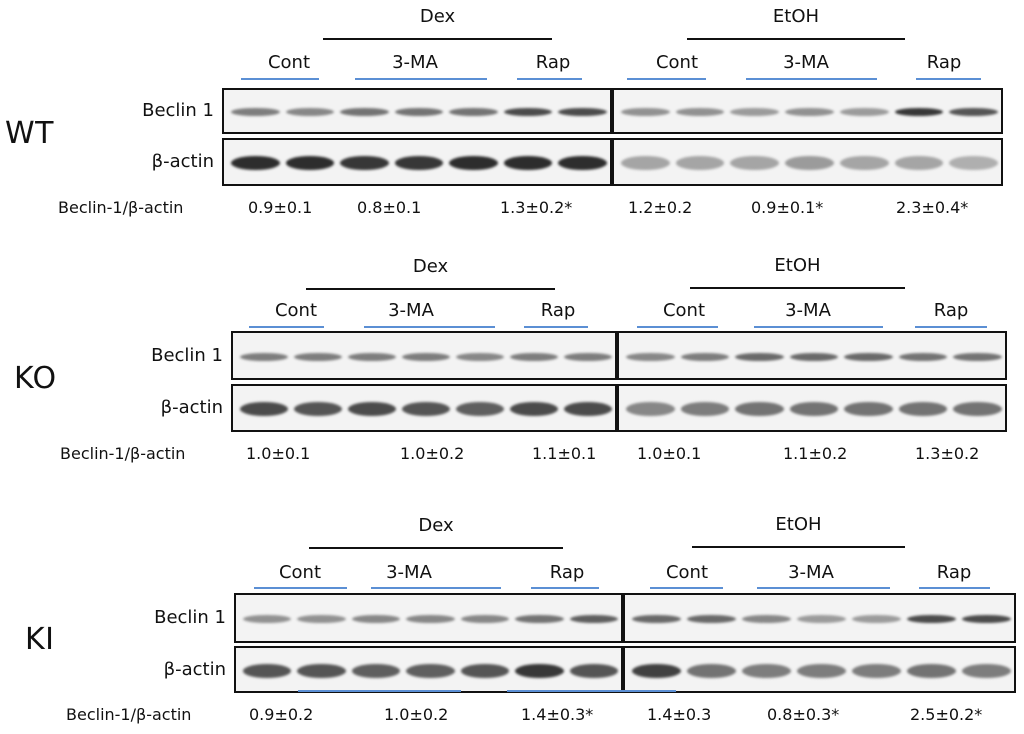  What do you see at coordinates (430, 289) in the screenshot?
I see `dex-bracket-line` at bounding box center [430, 289].